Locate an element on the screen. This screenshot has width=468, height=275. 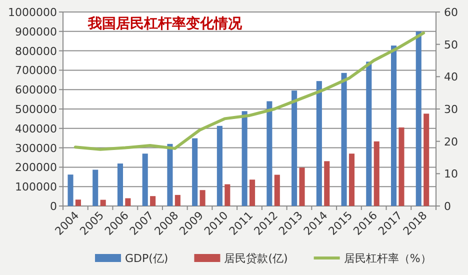
y-tick-label: 600000 is located at coordinates (36, 90).